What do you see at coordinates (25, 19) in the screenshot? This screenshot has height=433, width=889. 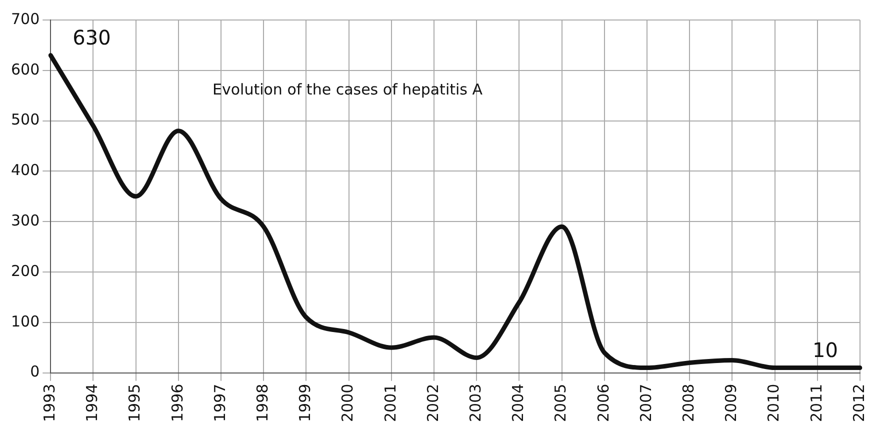 I see `y-tick-label: 700` at bounding box center [25, 19].